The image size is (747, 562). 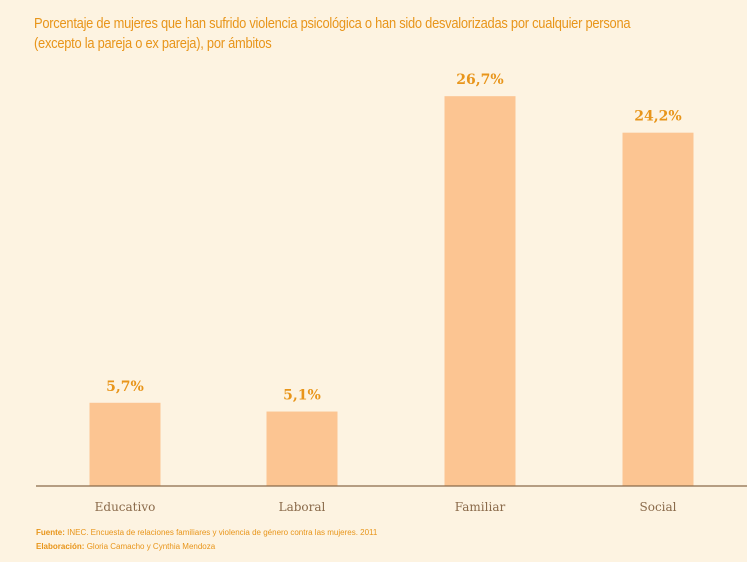 What do you see at coordinates (480, 291) in the screenshot?
I see `bar-familiar` at bounding box center [480, 291].